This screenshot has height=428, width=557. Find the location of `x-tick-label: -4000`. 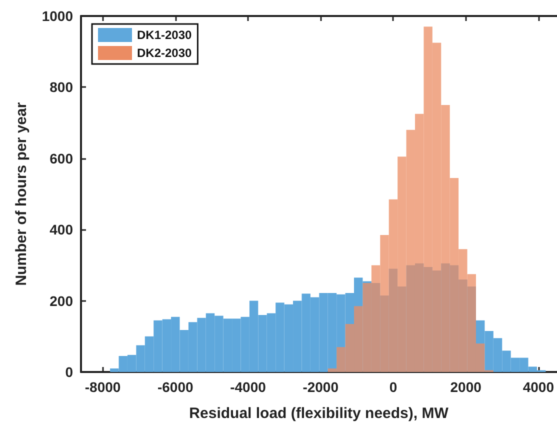

x-tick-label: -4000 is located at coordinates (248, 387).